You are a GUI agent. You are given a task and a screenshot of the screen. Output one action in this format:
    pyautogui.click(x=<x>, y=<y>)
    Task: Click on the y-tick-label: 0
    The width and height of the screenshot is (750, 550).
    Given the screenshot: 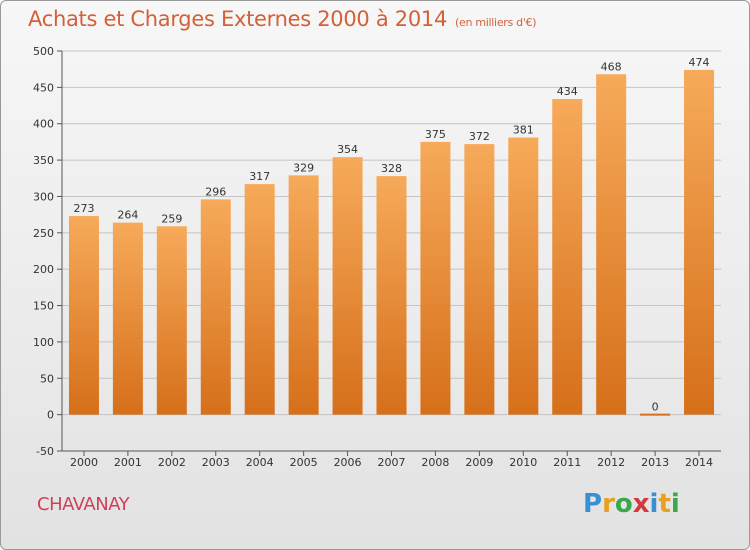 What is the action you would take?
    pyautogui.click(x=50, y=415)
    